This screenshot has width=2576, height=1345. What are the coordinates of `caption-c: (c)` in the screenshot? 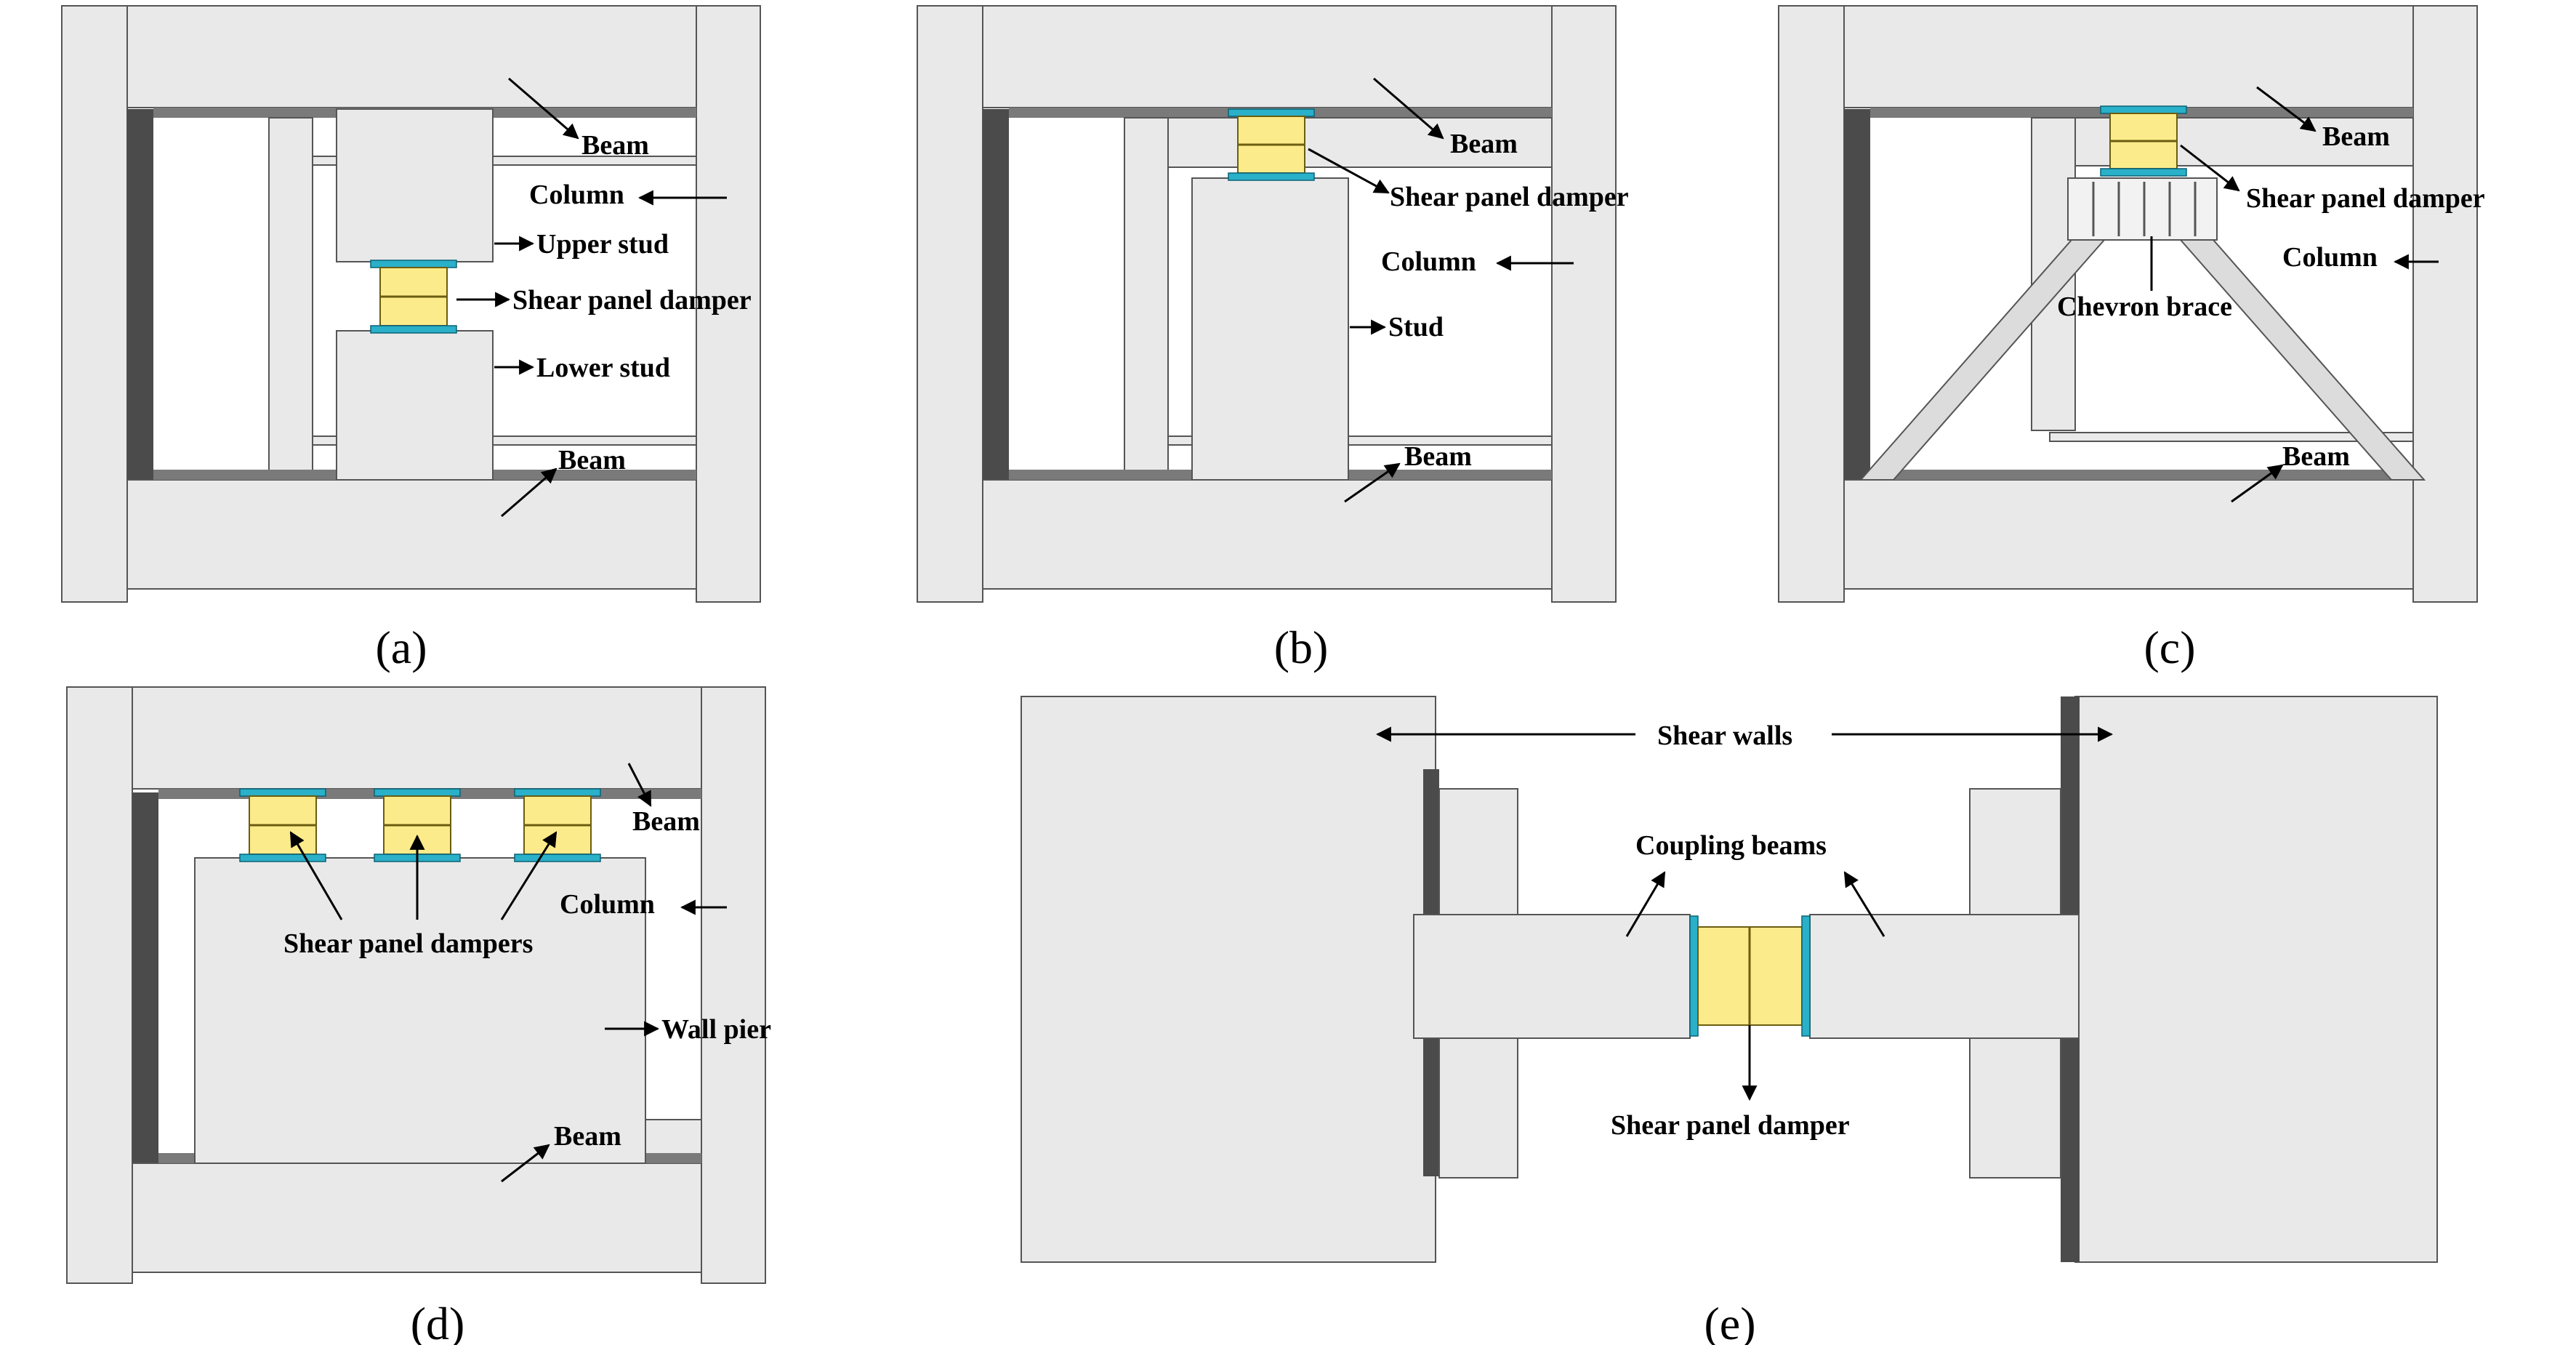 It's located at (2169, 647).